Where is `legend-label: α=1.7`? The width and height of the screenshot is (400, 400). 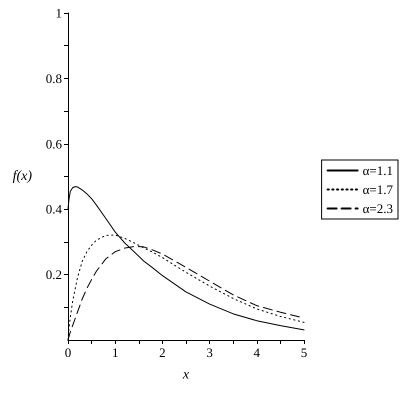 legend-label: α=1.7 is located at coordinates (378, 189).